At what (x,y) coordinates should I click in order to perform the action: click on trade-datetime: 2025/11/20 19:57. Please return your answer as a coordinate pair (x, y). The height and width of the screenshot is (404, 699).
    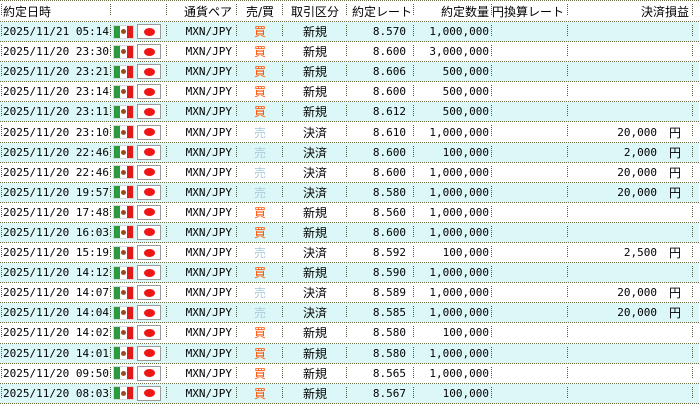
    Looking at the image, I should click on (55, 192).